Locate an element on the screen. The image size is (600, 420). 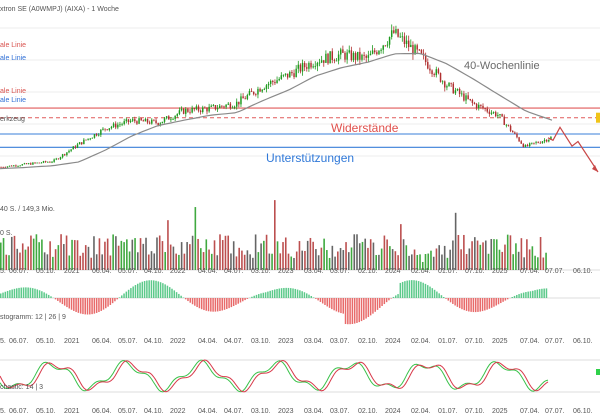
x-tick-label: 02.04. is located at coordinates (421, 341).